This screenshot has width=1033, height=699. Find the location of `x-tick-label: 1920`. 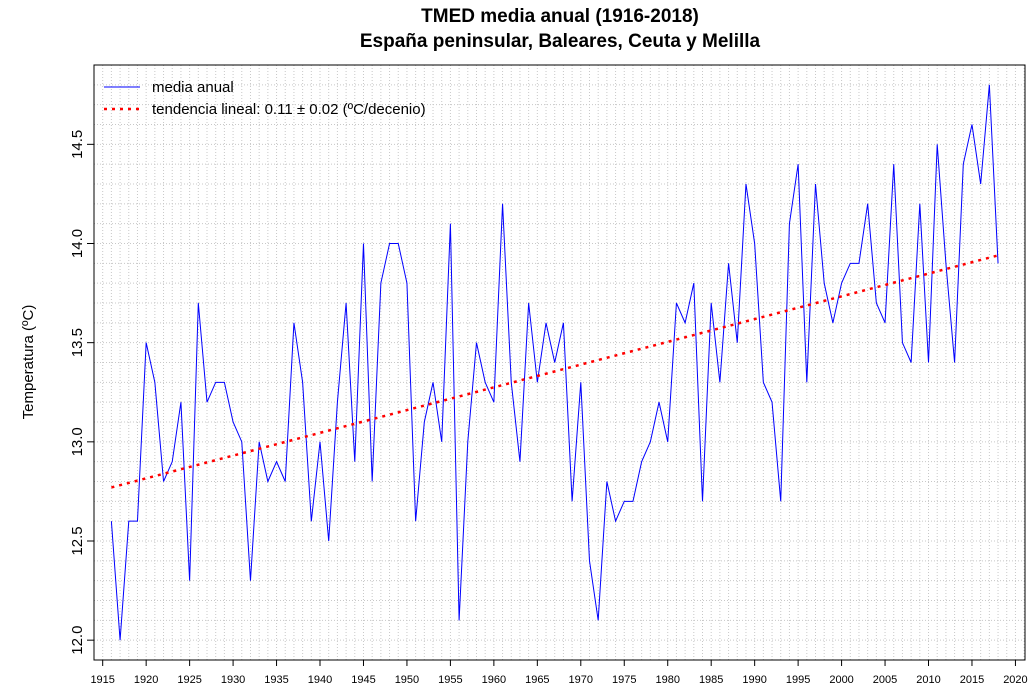

x-tick-label: 1920 is located at coordinates (146, 680).